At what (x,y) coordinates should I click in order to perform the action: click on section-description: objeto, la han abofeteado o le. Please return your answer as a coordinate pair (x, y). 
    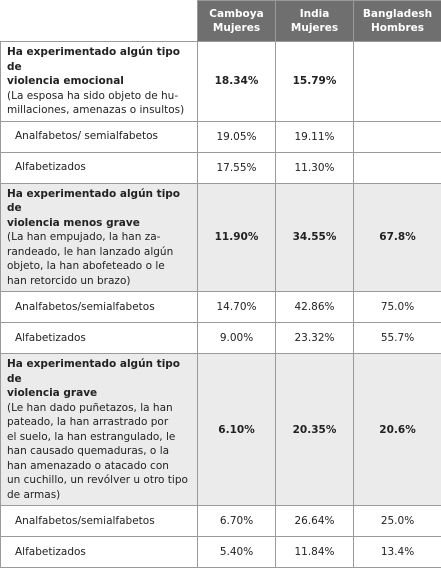
    Looking at the image, I should click on (99, 266).